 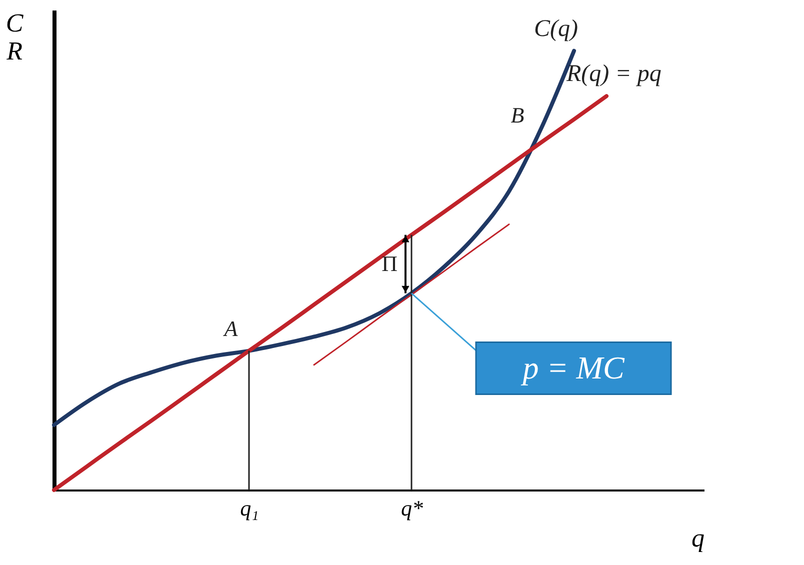 What do you see at coordinates (15, 37) in the screenshot?
I see `y-axis-title: C R` at bounding box center [15, 37].